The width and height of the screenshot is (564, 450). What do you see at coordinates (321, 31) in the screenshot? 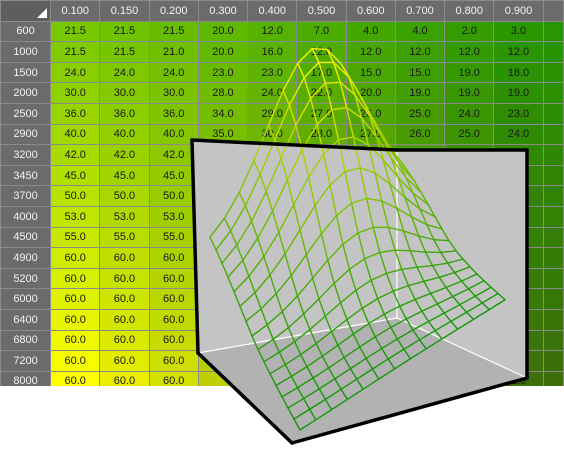
I see `table-cell: 7.0` at bounding box center [321, 31].